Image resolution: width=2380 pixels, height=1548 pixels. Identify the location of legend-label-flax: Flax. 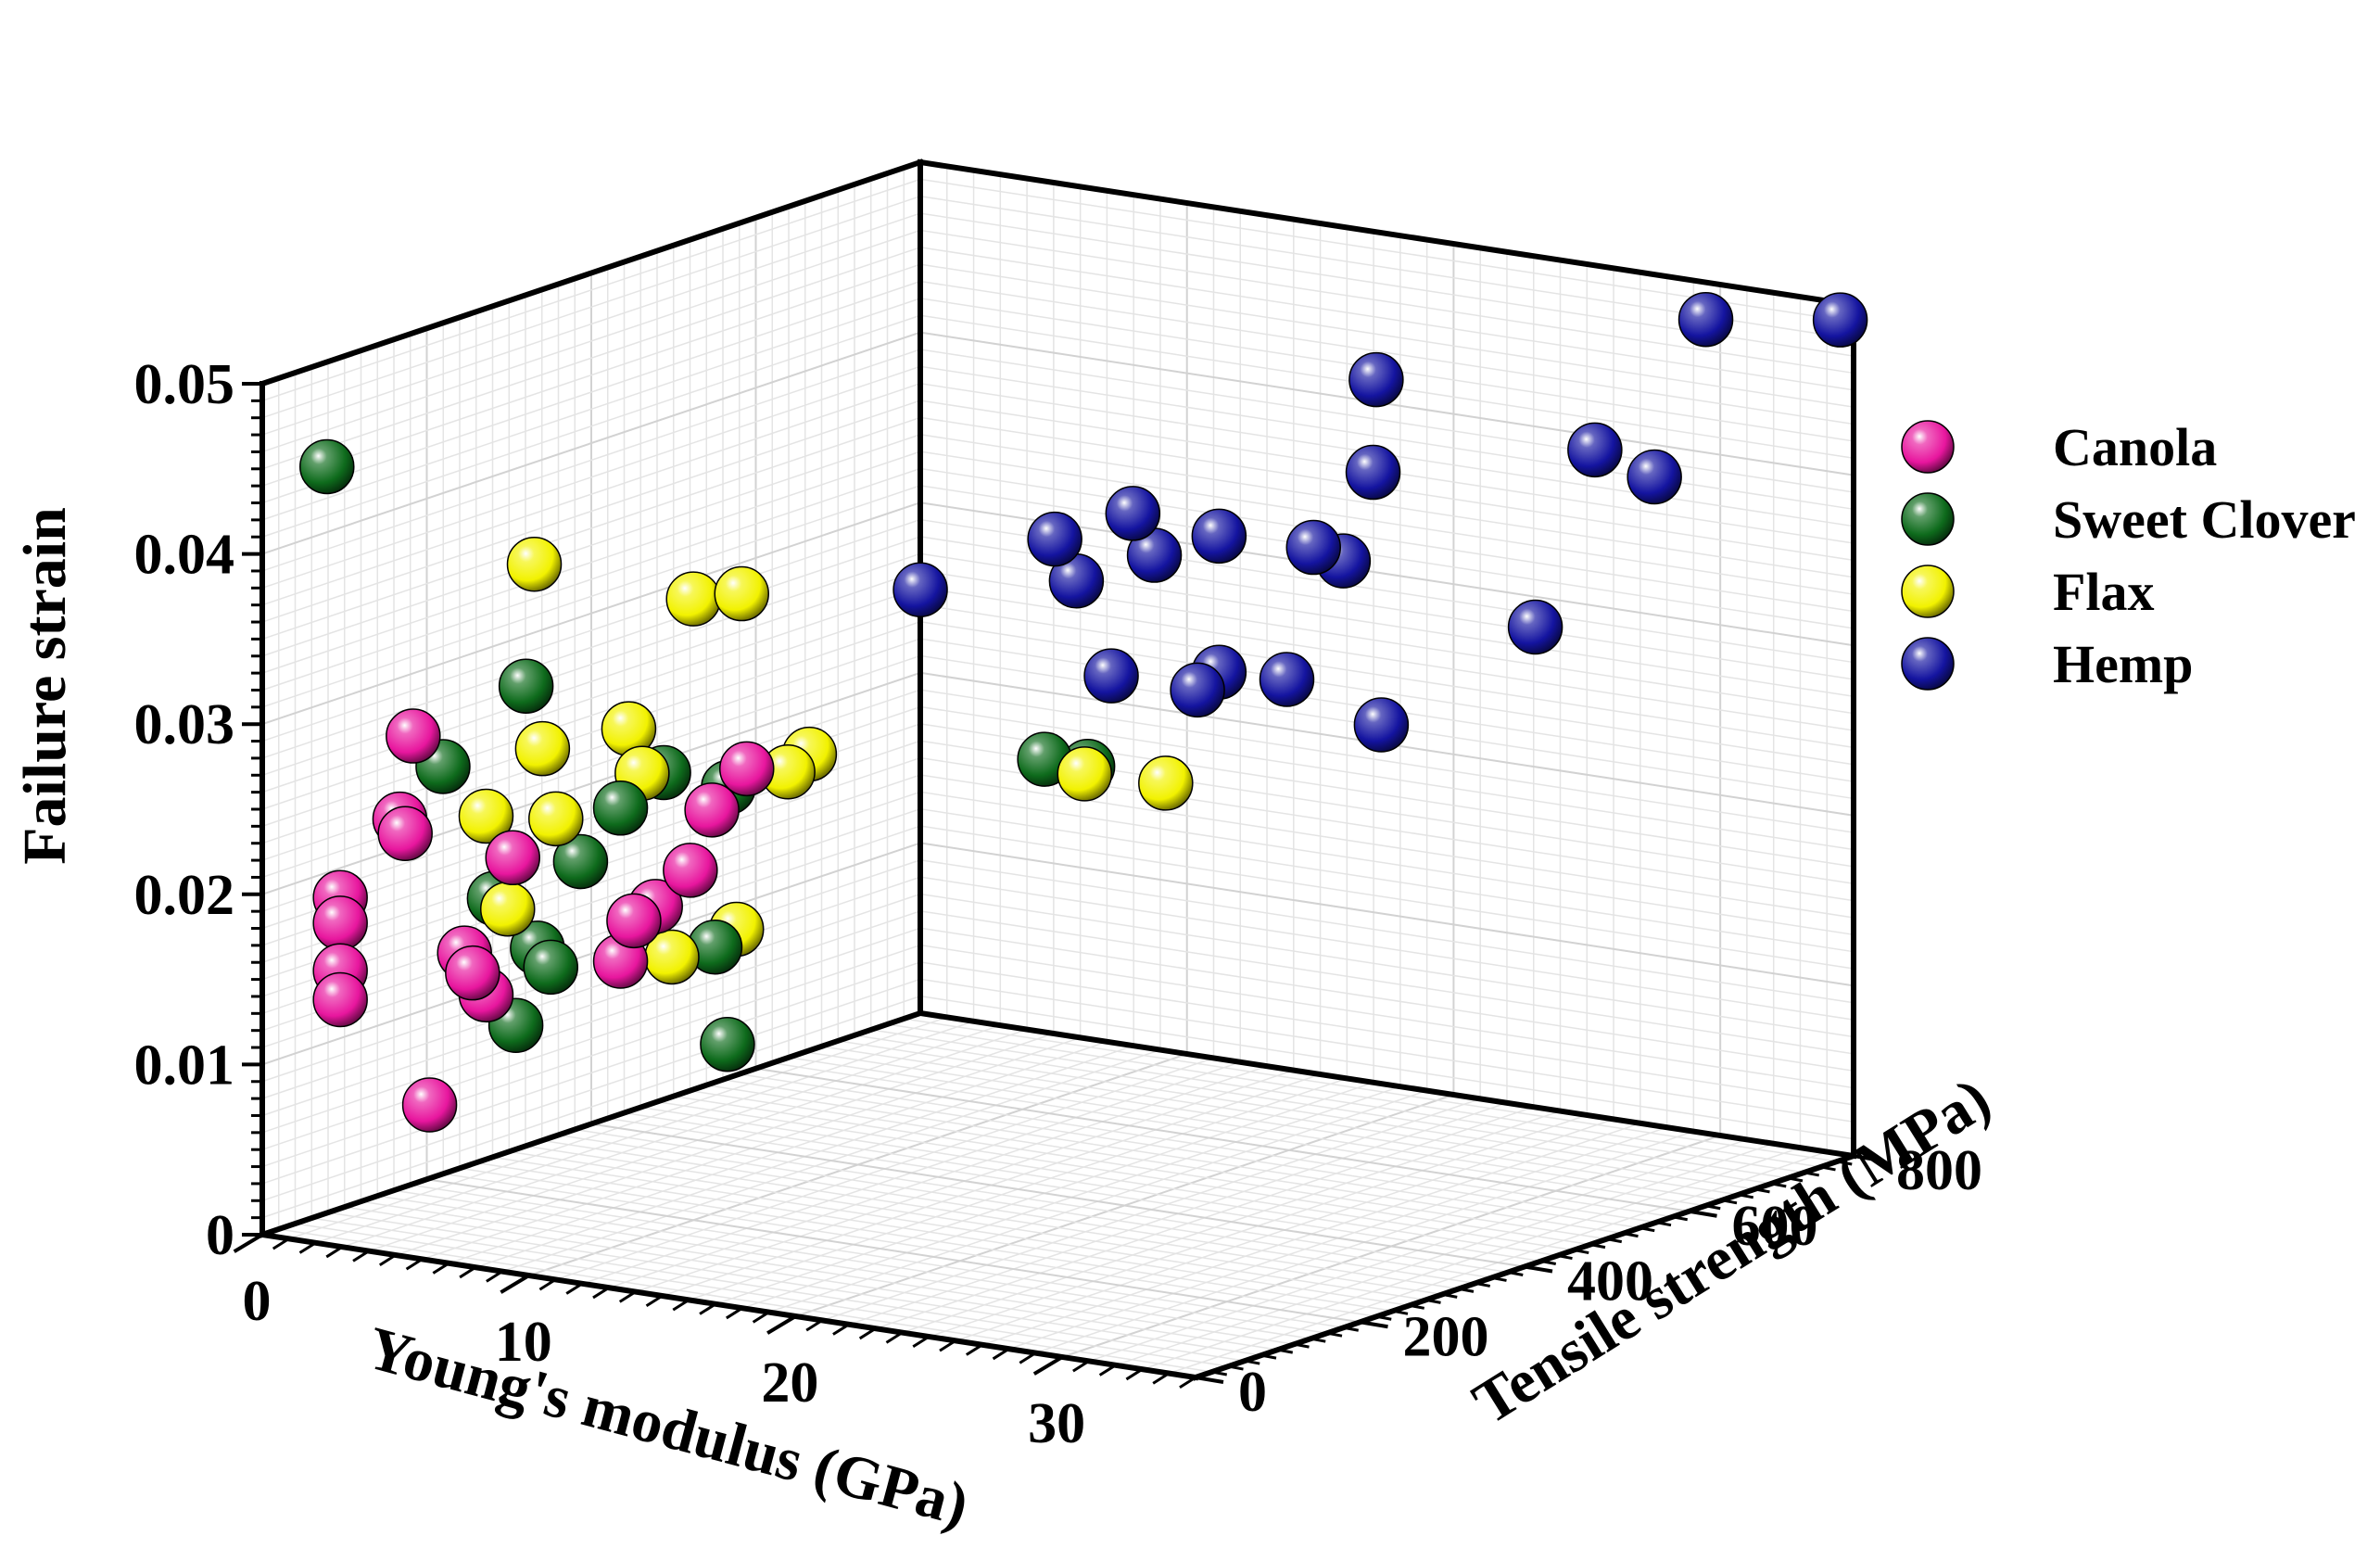
(2104, 592).